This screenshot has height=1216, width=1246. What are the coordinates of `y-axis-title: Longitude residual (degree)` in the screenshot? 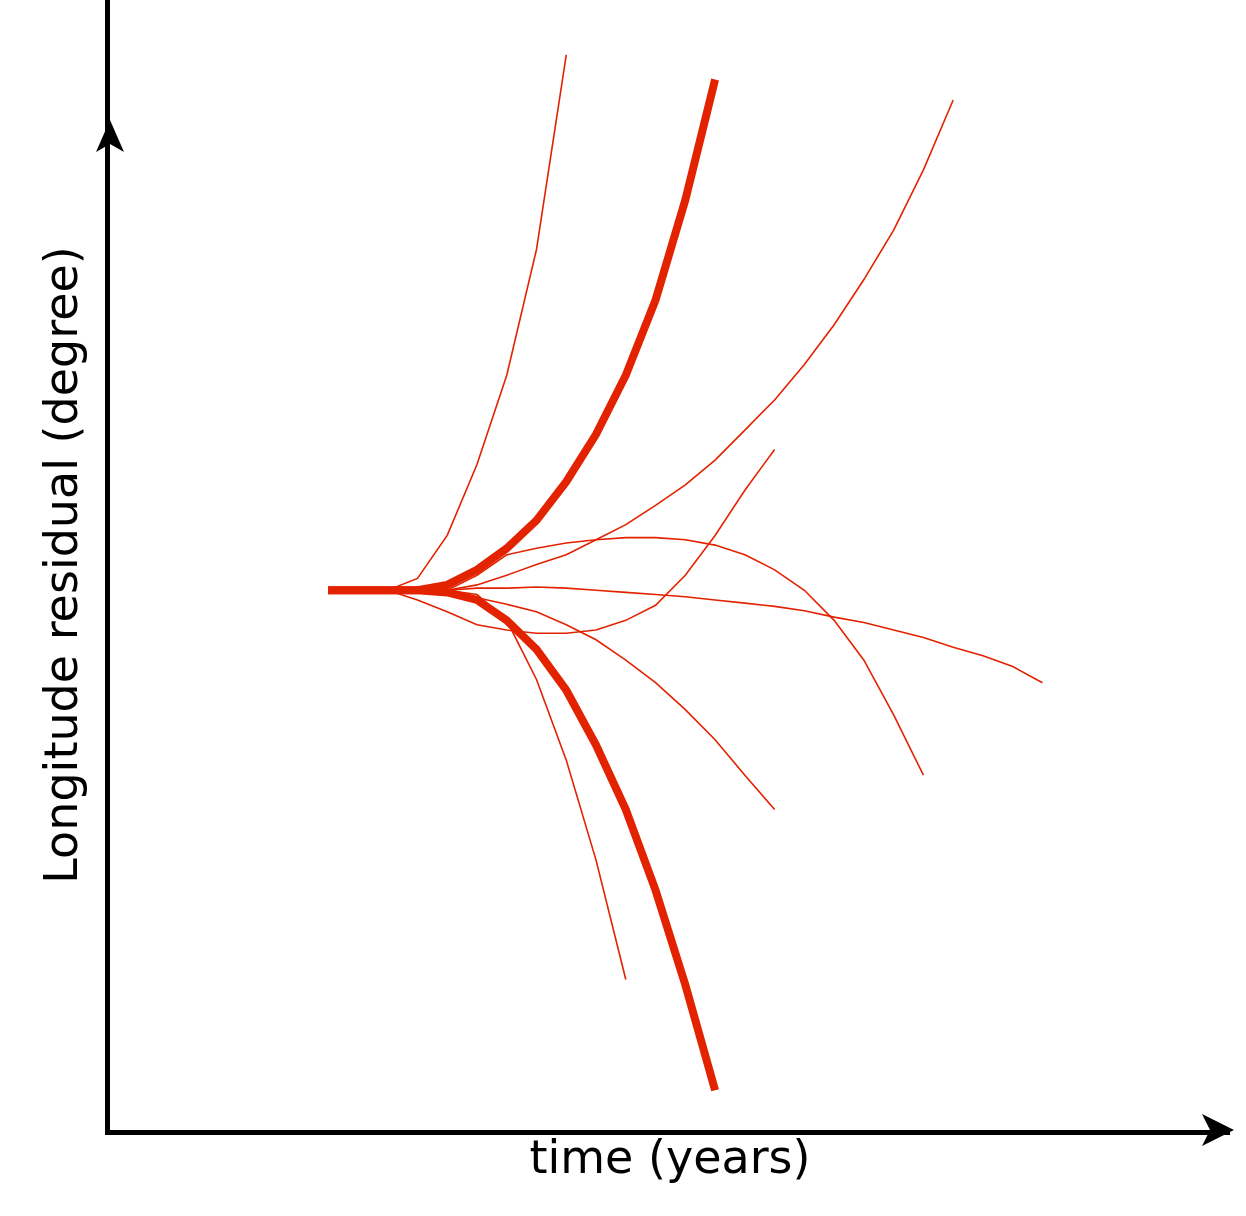 It's located at (61, 565).